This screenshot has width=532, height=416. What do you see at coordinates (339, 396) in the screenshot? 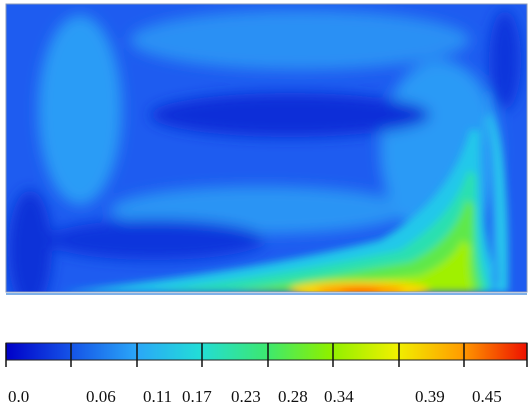
I see `colorbar-tick-label-6: 0.34` at bounding box center [339, 396].